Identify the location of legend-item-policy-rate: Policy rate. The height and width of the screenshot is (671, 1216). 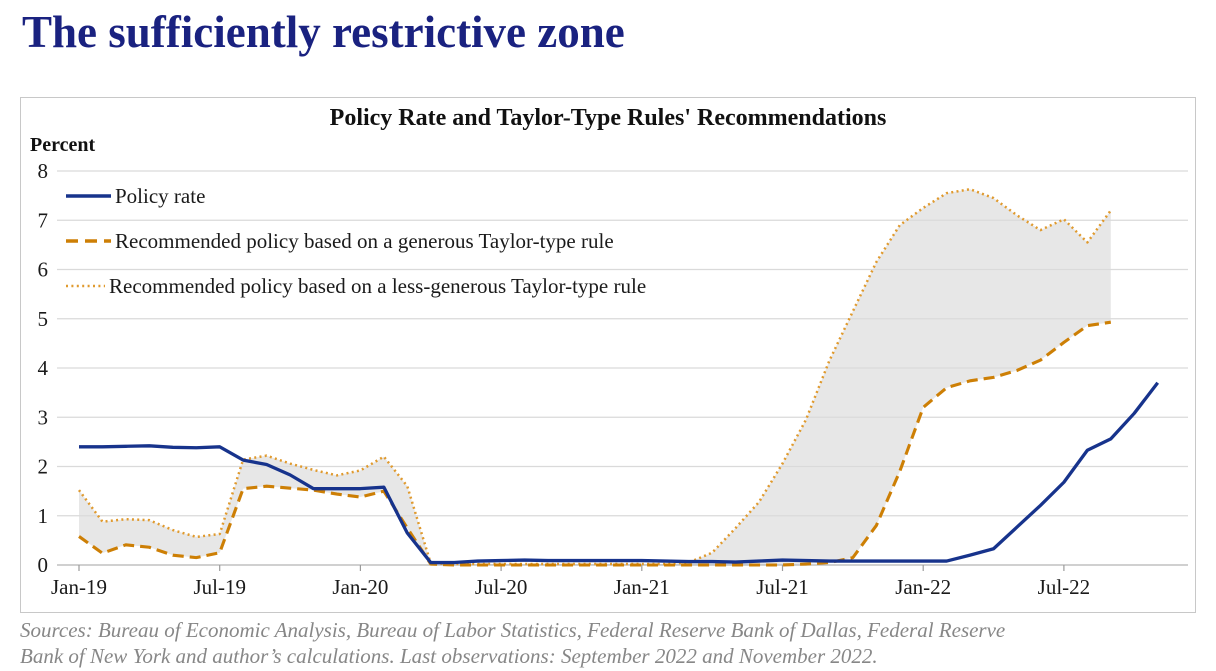
(355, 196).